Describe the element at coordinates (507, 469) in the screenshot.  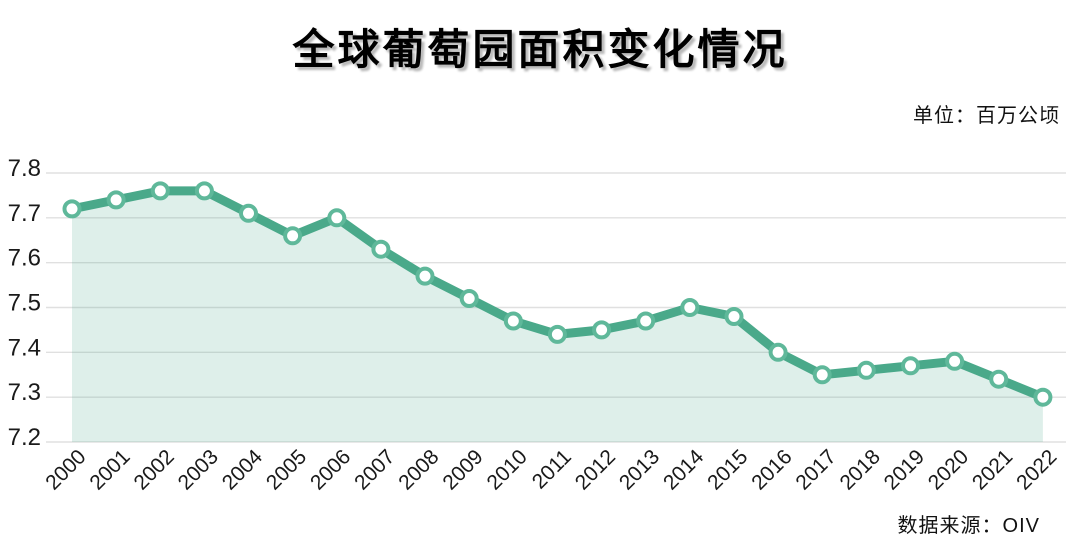
I see `x-axis-tick-label: 2010` at that location.